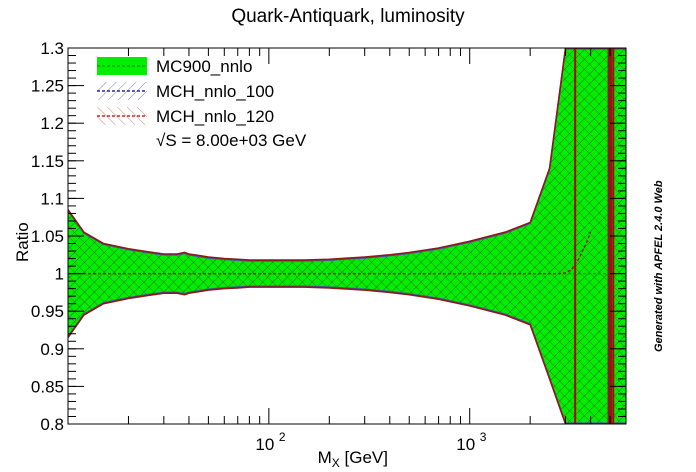 This screenshot has width=696, height=472. What do you see at coordinates (215, 91) in the screenshot?
I see `legend-label: MCH_nnlo_100` at bounding box center [215, 91].